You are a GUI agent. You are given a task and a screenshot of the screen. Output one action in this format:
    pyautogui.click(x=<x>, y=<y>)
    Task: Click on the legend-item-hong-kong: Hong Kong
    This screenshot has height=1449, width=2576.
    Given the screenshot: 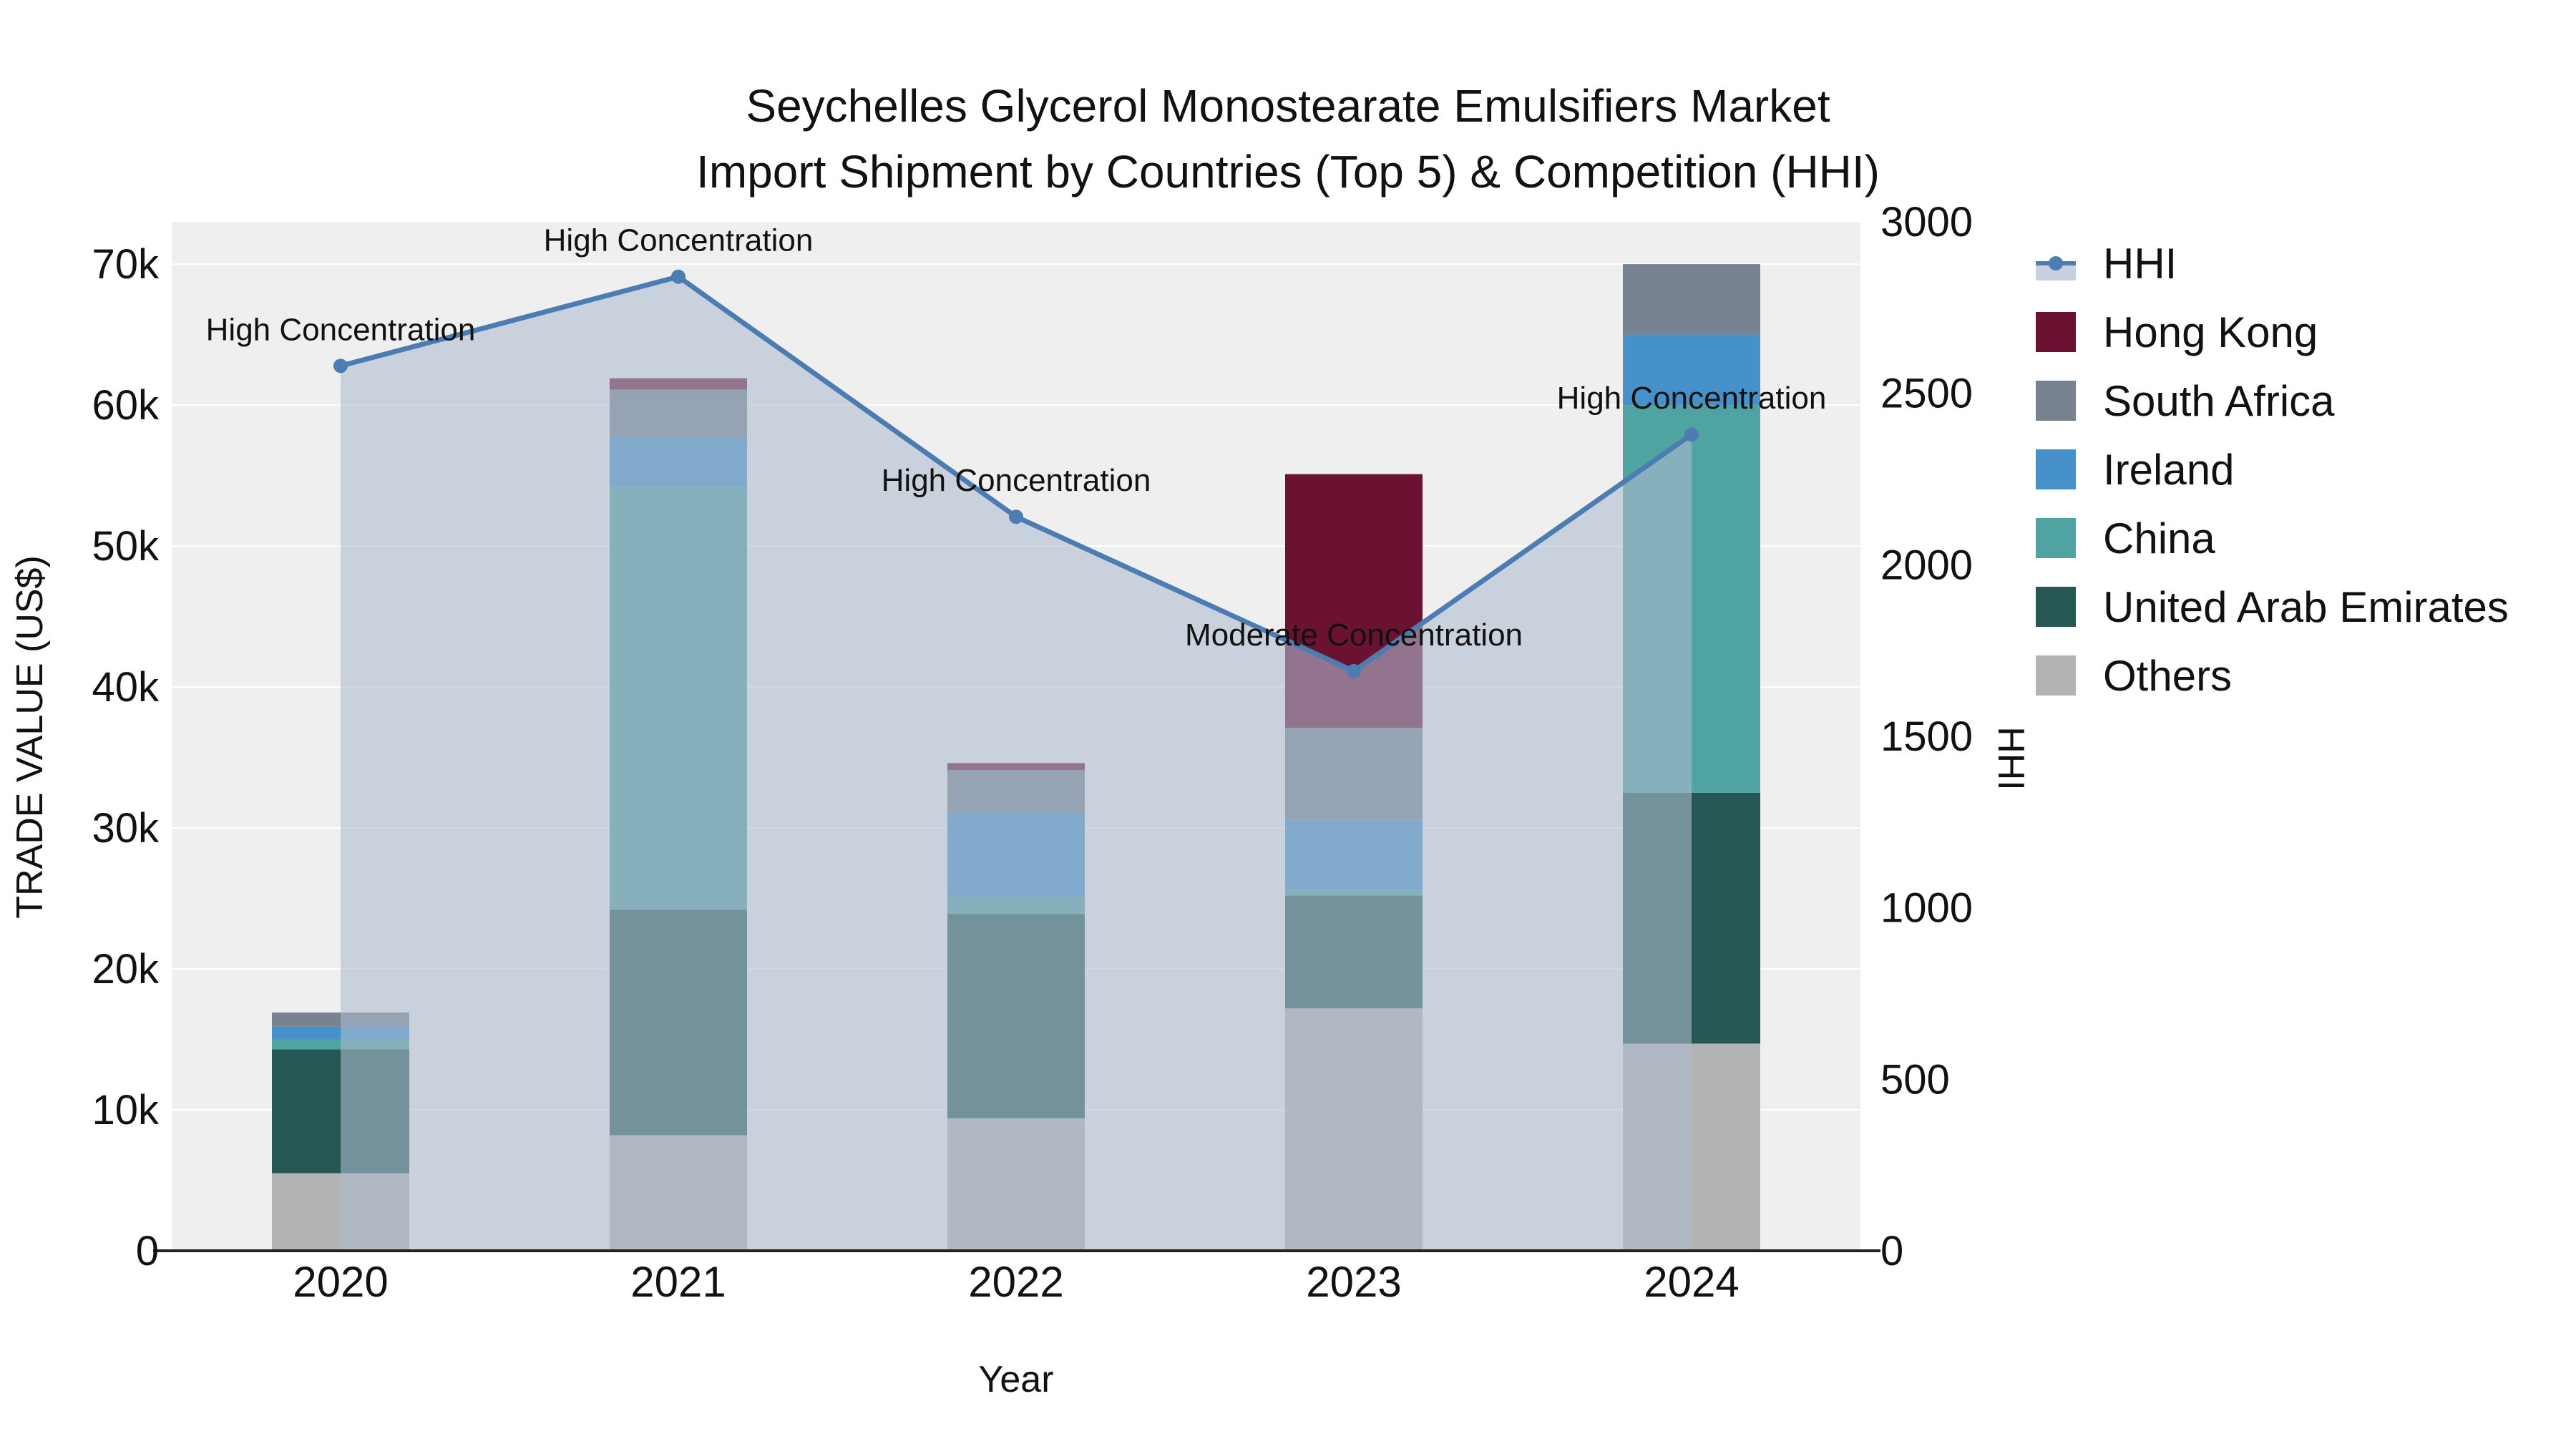 What is the action you would take?
    pyautogui.click(x=2272, y=332)
    